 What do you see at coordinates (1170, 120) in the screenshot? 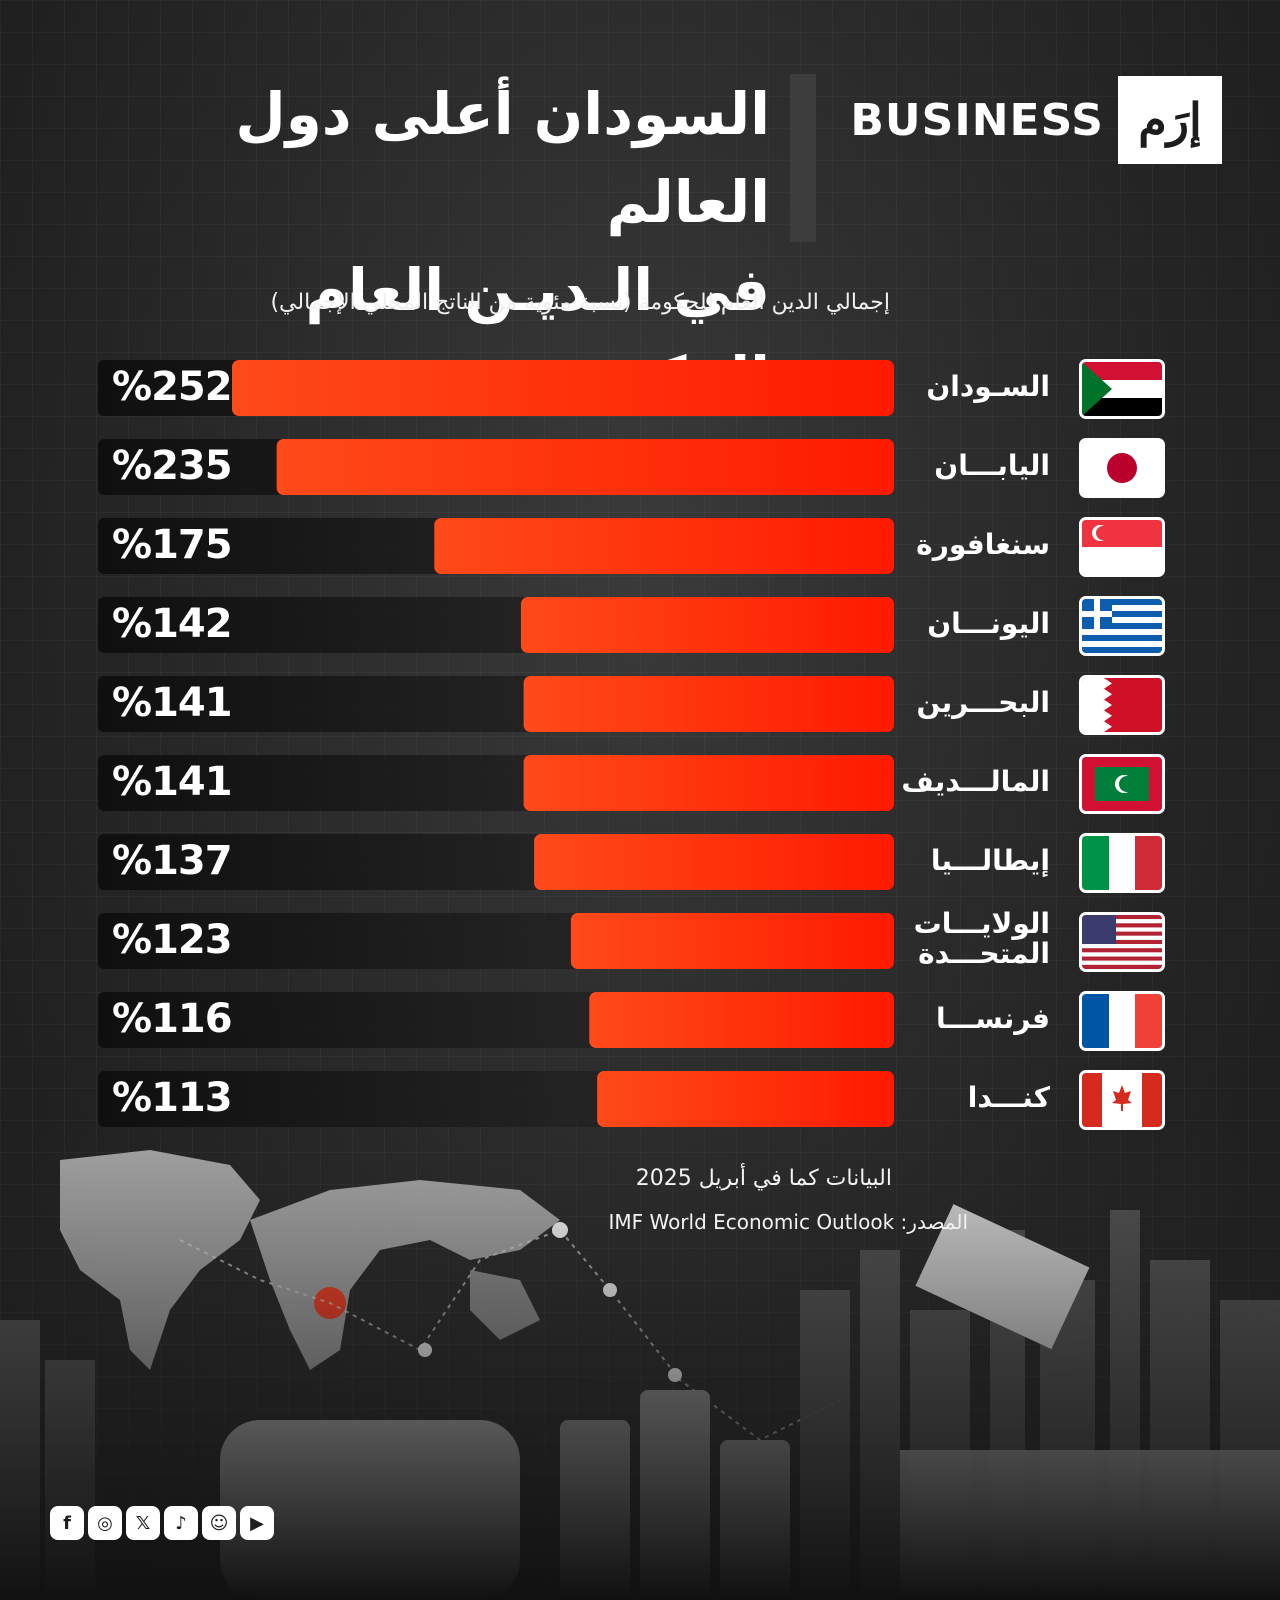
I see `logo-mark: إرَم` at bounding box center [1170, 120].